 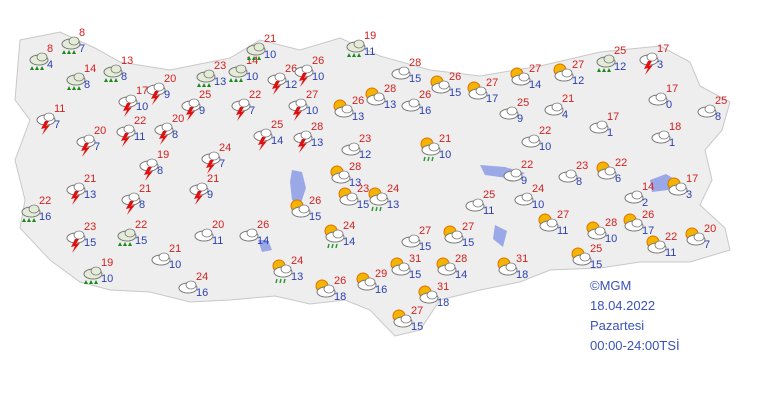 What do you see at coordinates (618, 179) in the screenshot?
I see `low-temperature: 6` at bounding box center [618, 179].